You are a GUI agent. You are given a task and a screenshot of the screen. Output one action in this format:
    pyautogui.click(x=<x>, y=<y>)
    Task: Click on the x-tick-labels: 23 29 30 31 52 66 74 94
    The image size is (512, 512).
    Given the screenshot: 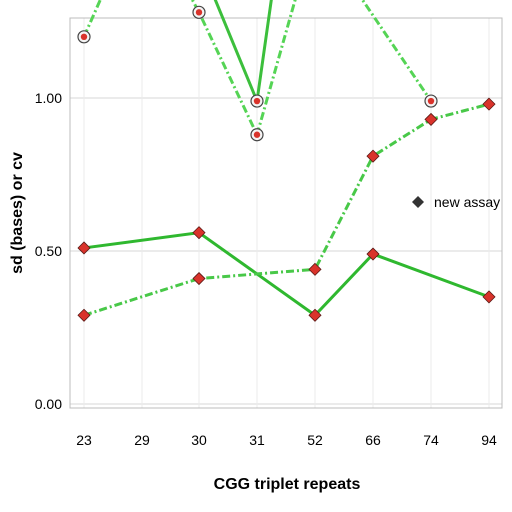 What is the action you would take?
    pyautogui.click(x=286, y=440)
    